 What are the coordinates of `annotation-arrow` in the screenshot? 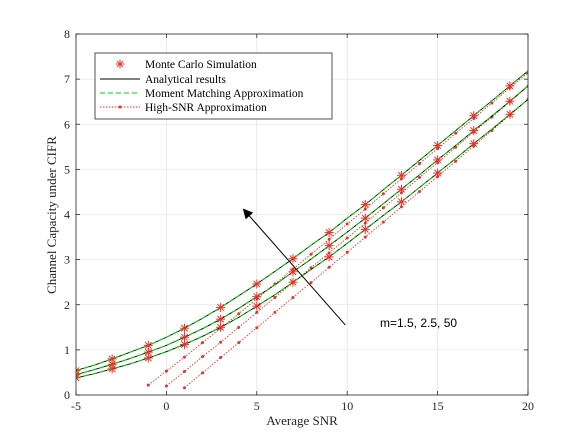 It's located at (294, 267).